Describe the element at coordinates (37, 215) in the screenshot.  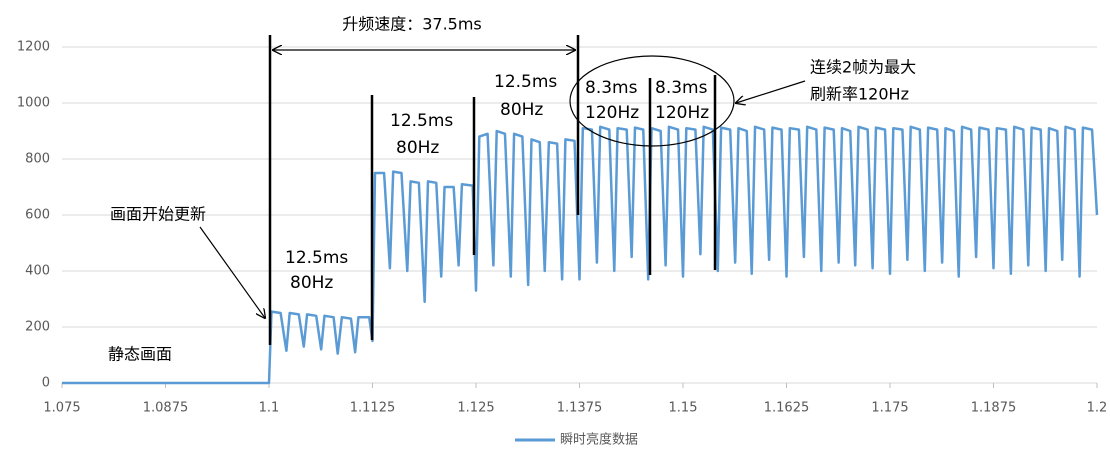
I see `y-tick-label: 600` at that location.